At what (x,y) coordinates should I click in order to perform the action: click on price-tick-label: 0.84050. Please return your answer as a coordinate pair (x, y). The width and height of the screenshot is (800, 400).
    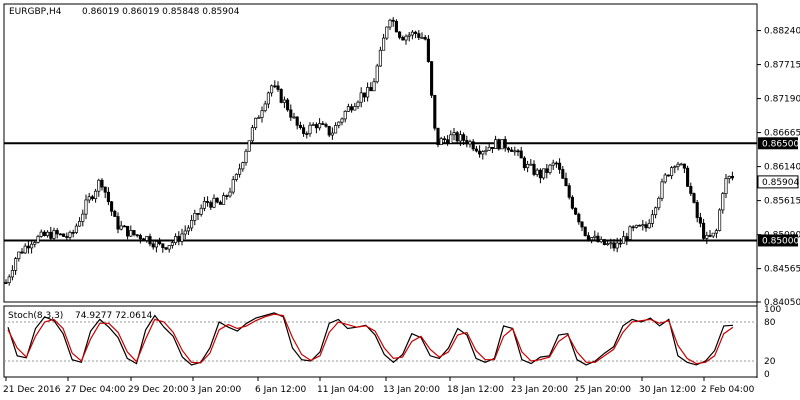
    Looking at the image, I should click on (782, 303).